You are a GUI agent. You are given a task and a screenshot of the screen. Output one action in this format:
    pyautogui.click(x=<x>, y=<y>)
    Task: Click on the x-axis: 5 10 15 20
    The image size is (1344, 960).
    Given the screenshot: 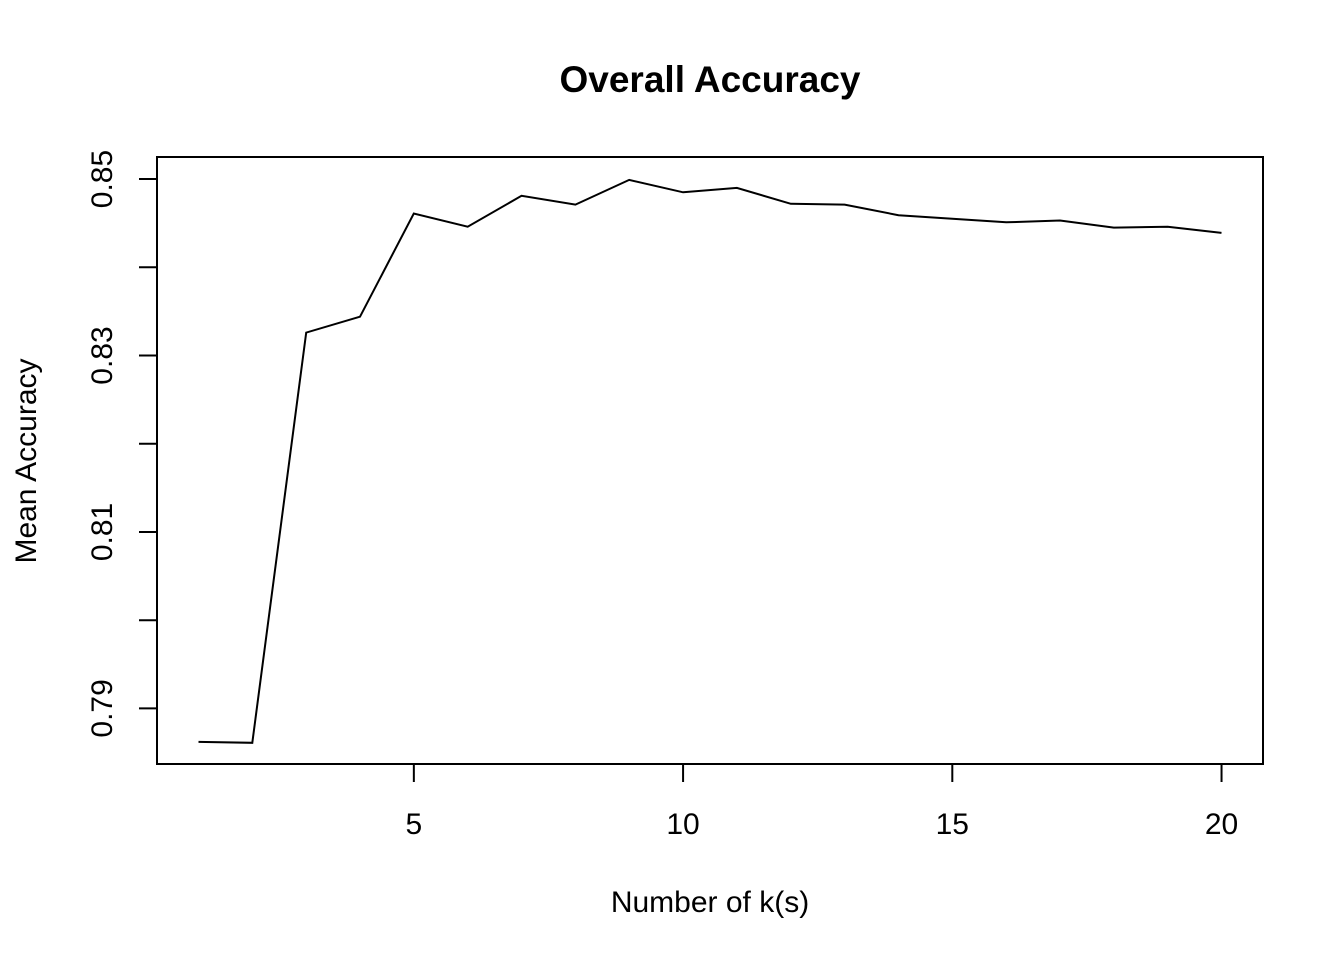 What is the action you would take?
    pyautogui.click(x=822, y=802)
    